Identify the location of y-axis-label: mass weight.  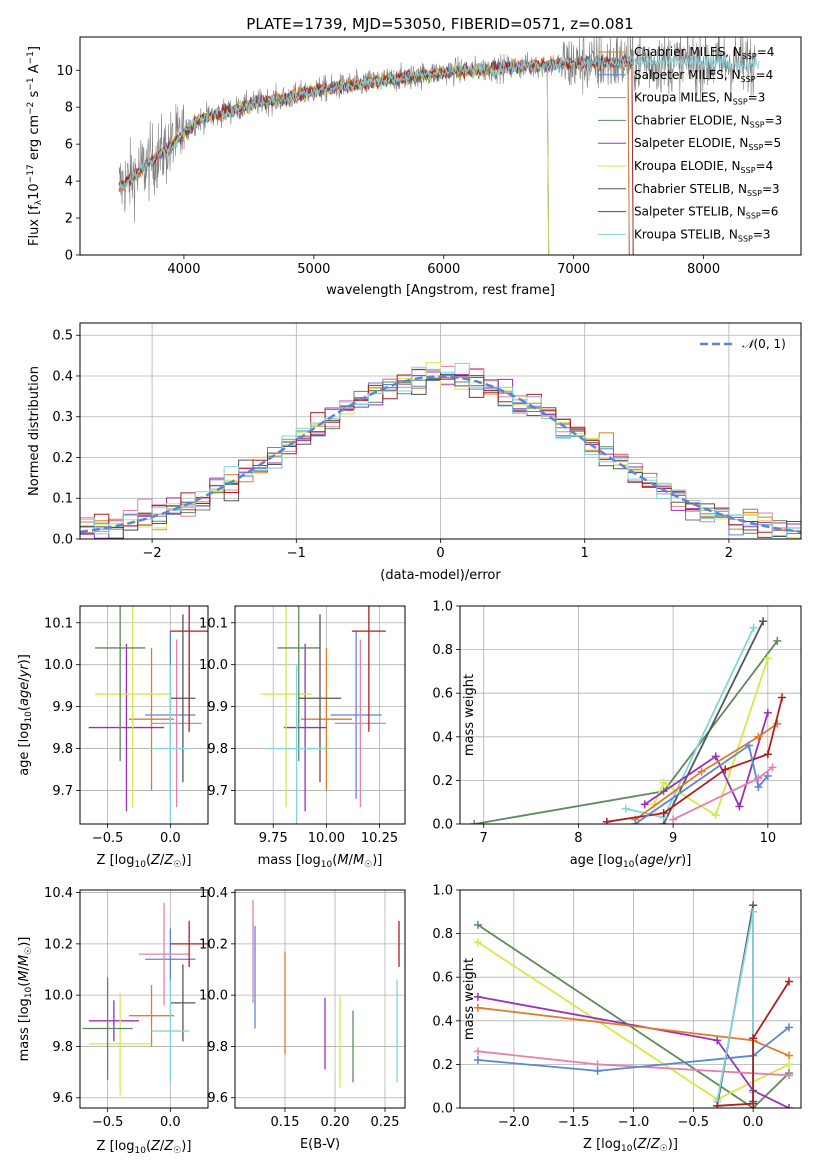
(469, 999).